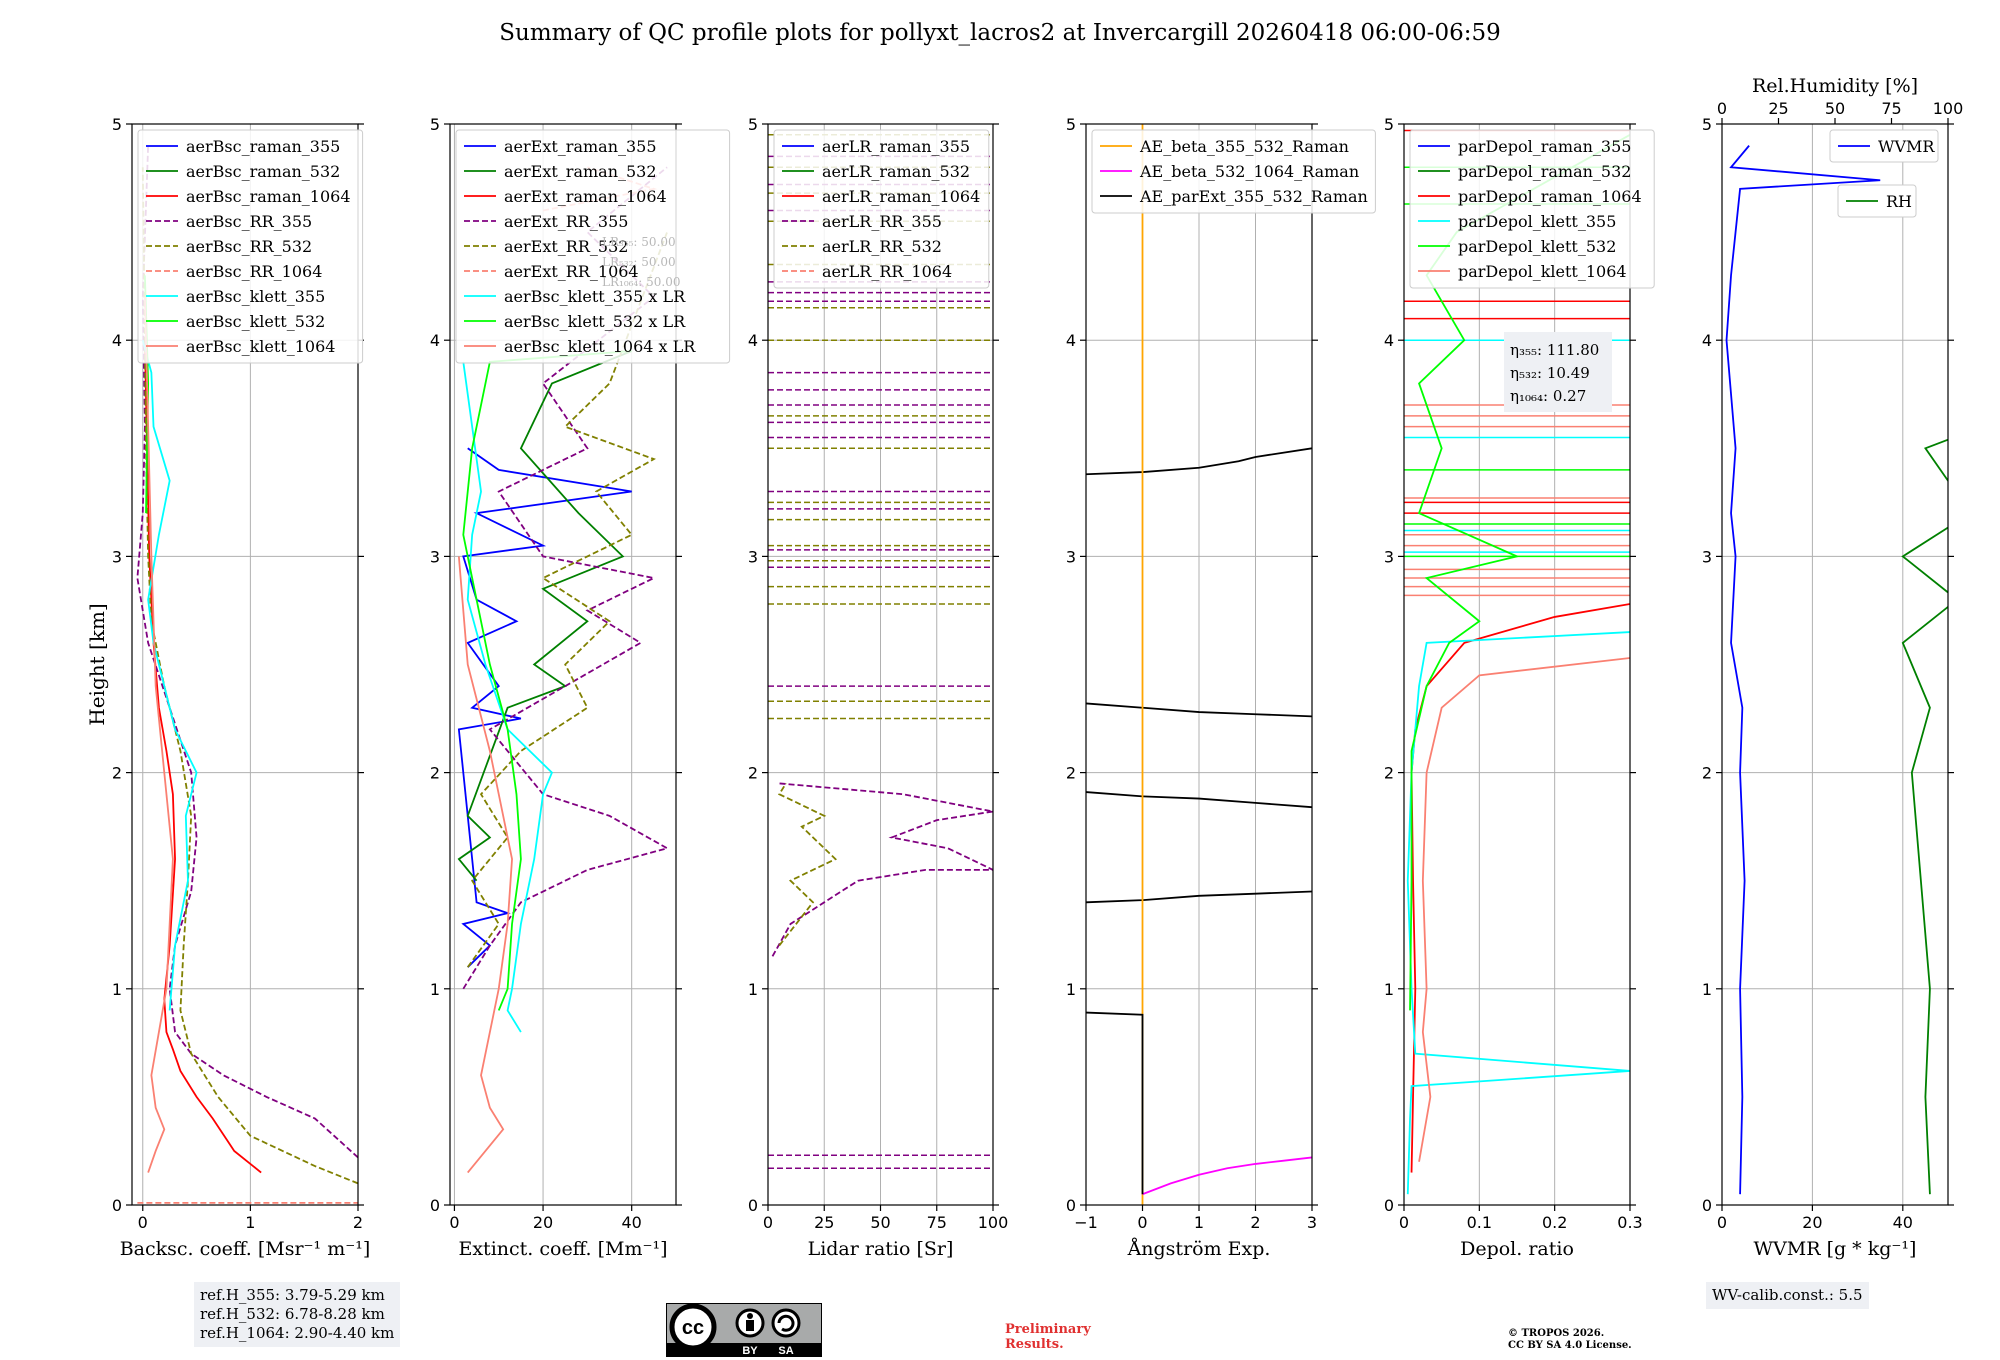 The width and height of the screenshot is (2000, 1360). I want to click on preliminary-note: Preliminary Results., so click(1048, 1337).